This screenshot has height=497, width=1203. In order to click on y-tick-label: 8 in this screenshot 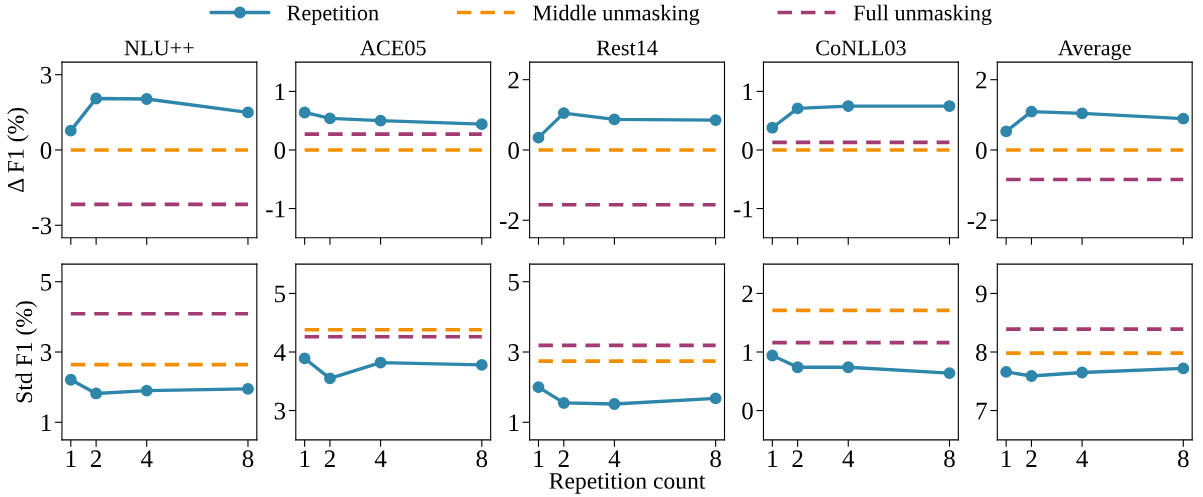, I will do `click(981, 352)`.